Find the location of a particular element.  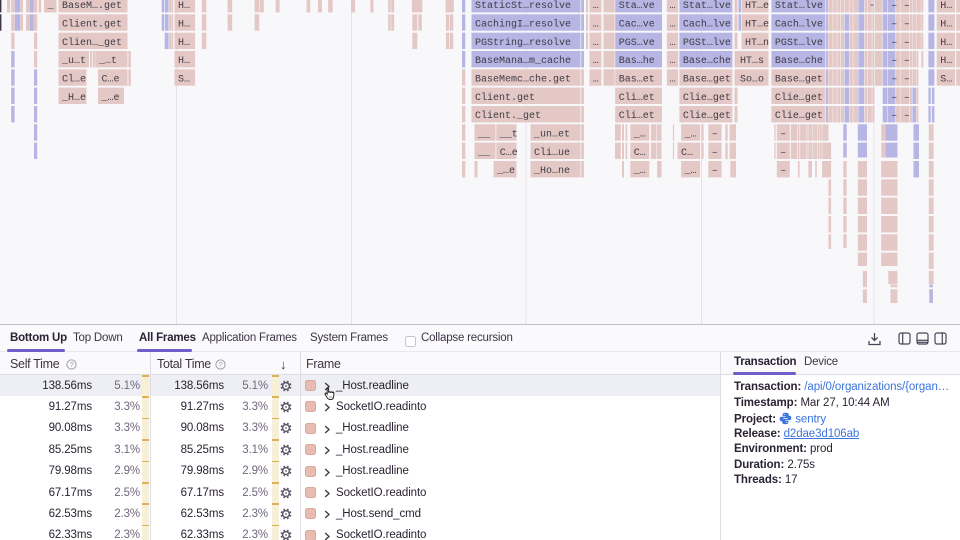

svg-text: BaseM….get is located at coordinates (92, 6).